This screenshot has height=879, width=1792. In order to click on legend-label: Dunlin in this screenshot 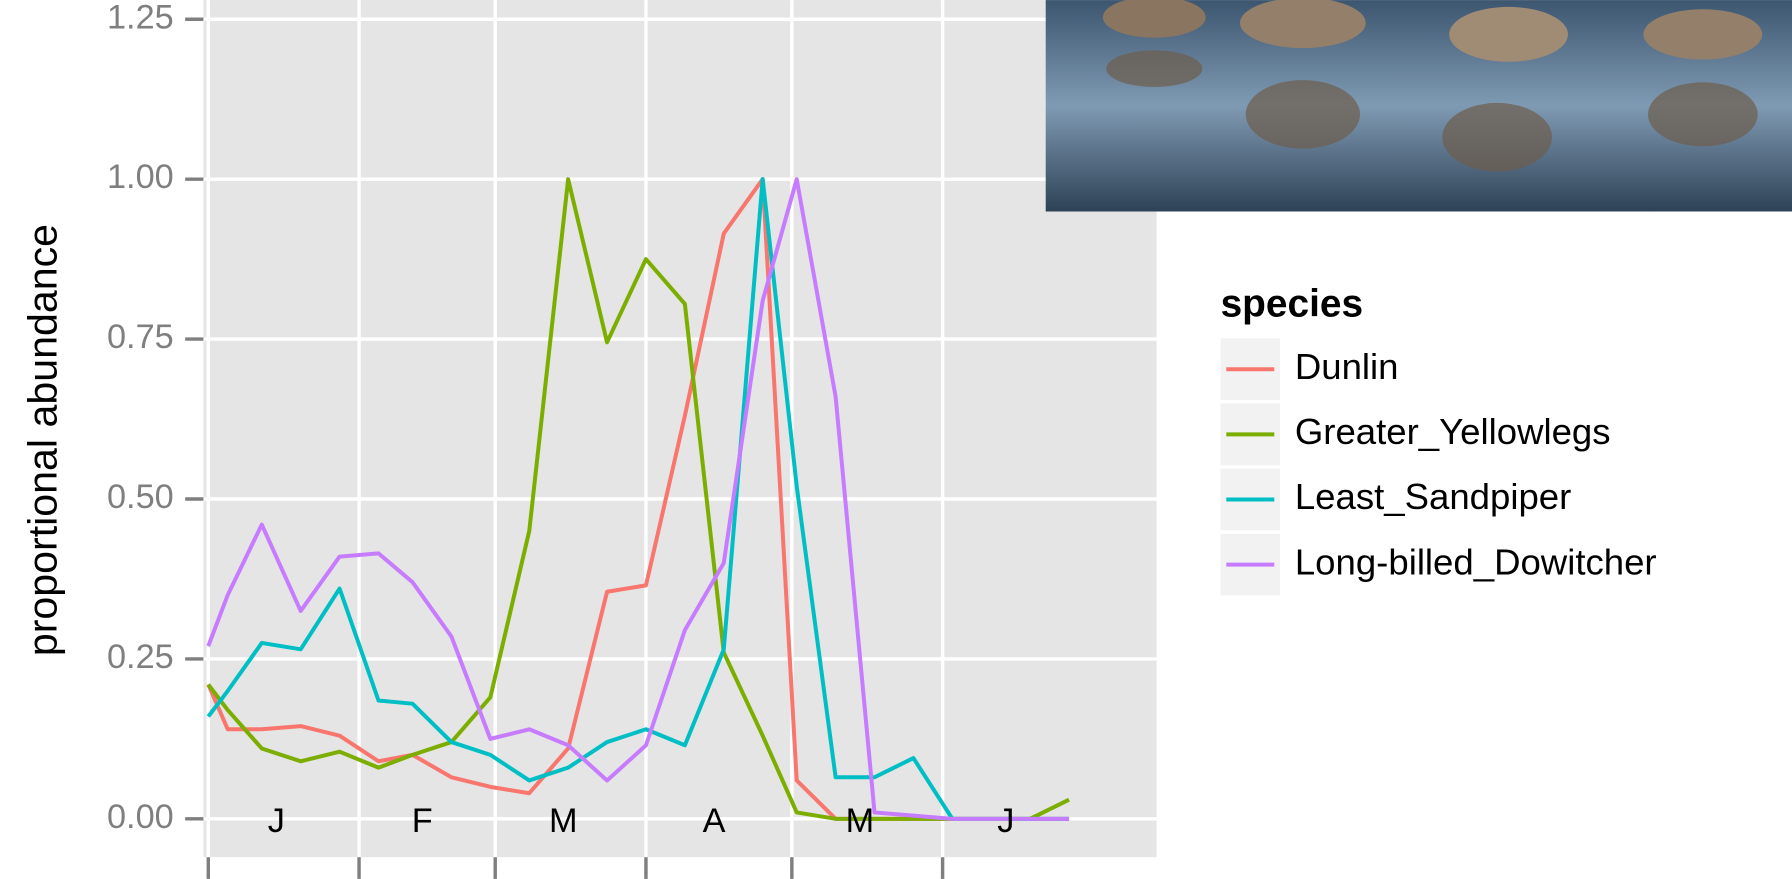, I will do `click(1347, 366)`.